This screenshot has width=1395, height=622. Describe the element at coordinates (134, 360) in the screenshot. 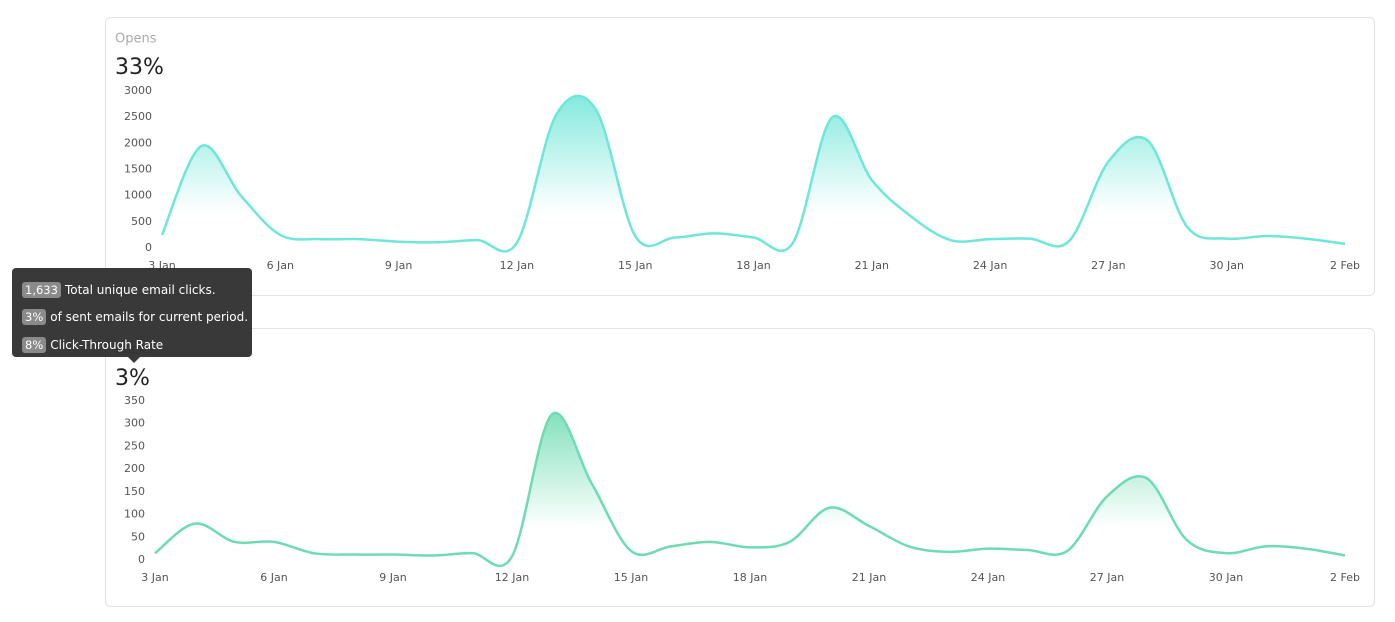

I see `tooltip-arrow` at that location.